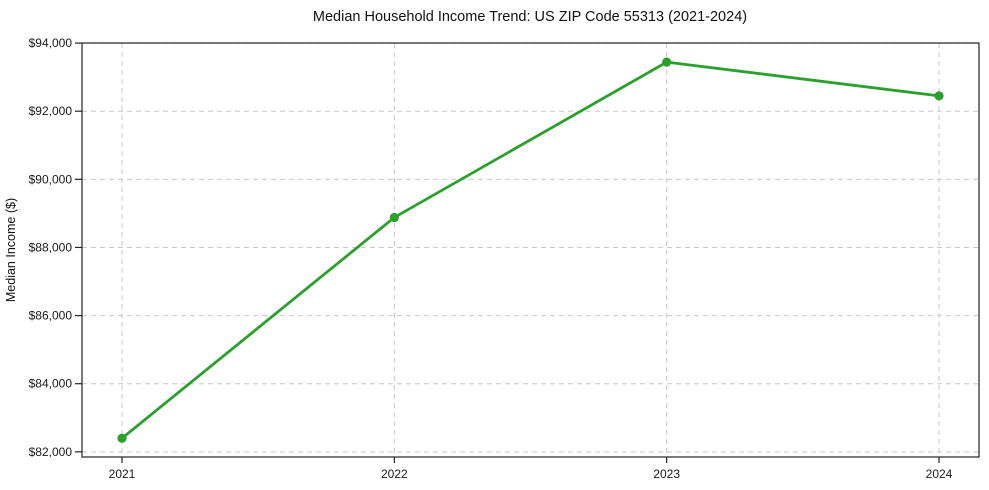 Image resolution: width=989 pixels, height=490 pixels. Describe the element at coordinates (51, 247) in the screenshot. I see `y-tick-label: $88,000` at that location.